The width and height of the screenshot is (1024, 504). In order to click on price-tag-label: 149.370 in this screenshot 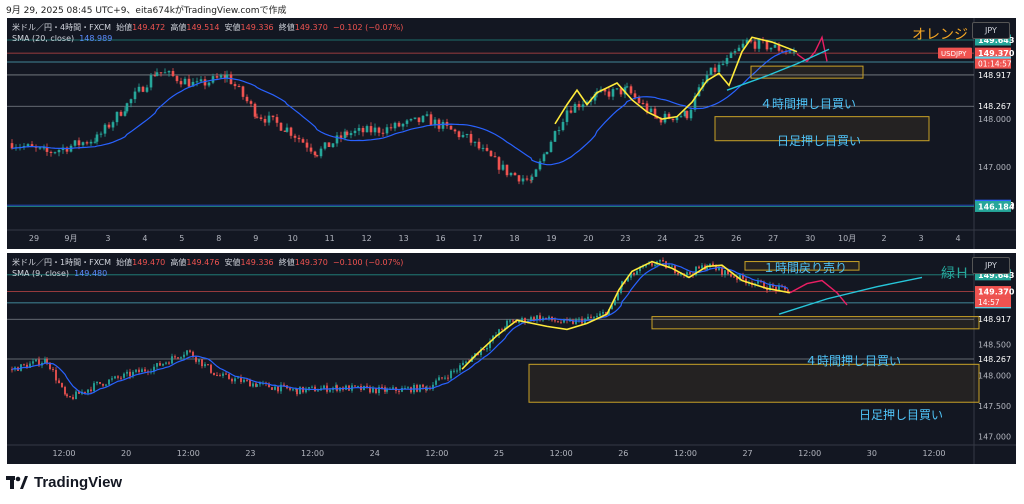, I will do `click(996, 53)`.